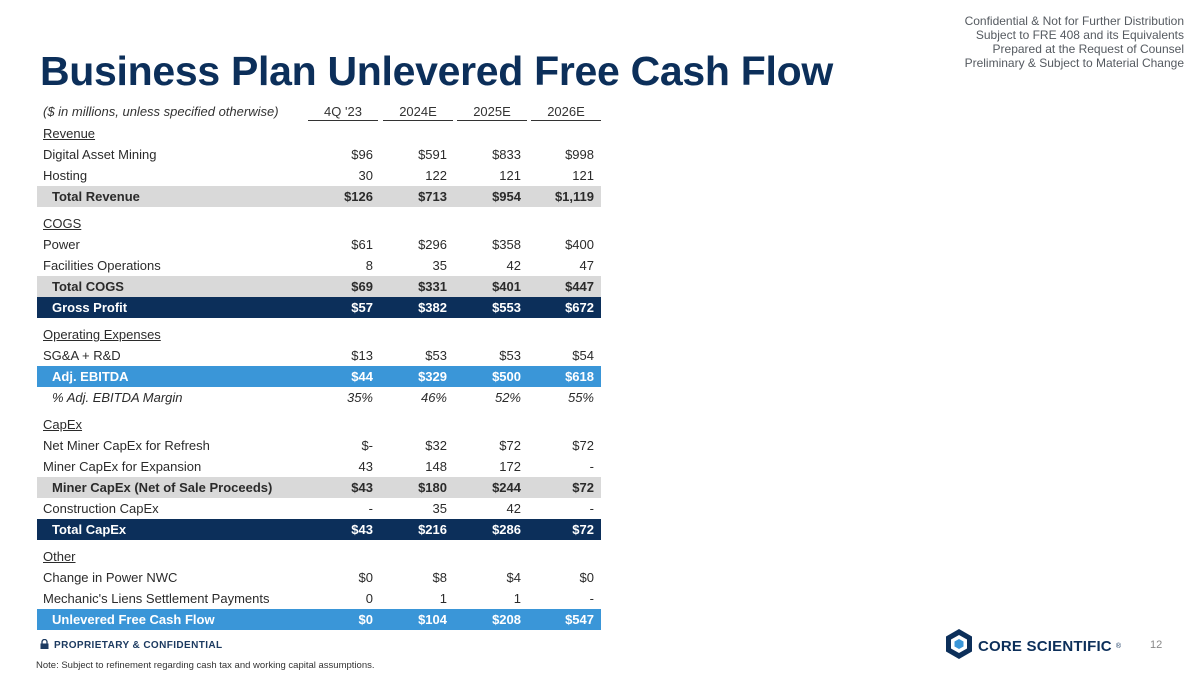  Describe the element at coordinates (443, 598) in the screenshot. I see `row-value: 1` at that location.